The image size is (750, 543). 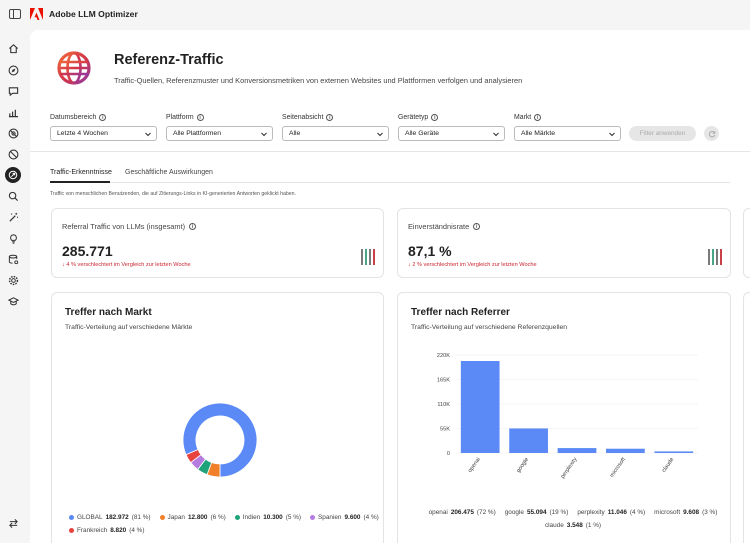 What do you see at coordinates (514, 512) in the screenshot?
I see `legend-name: google` at bounding box center [514, 512].